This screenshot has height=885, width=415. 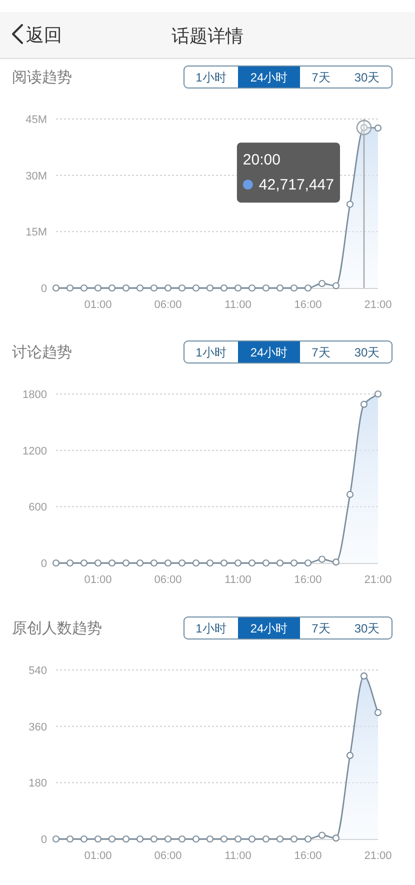 What do you see at coordinates (34, 451) in the screenshot?
I see `y-tick-label: 1200` at bounding box center [34, 451].